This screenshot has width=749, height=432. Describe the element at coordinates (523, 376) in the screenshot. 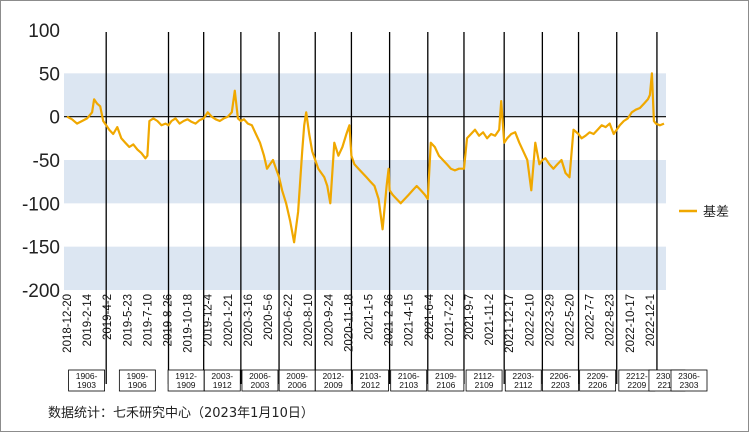

I see `contract-label-line: 2203-` at that location.